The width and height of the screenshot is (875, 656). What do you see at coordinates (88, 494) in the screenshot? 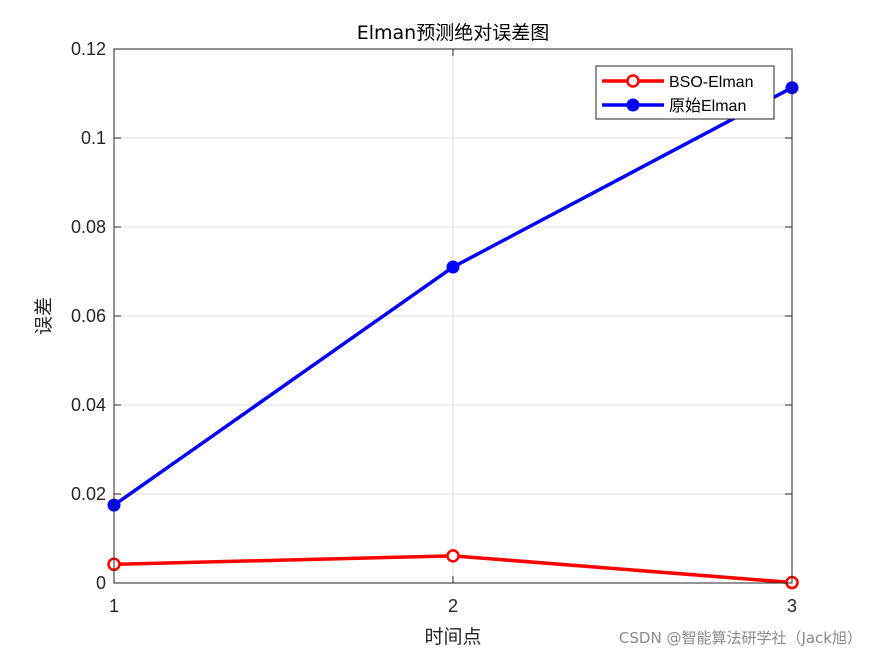
I see `y-tick-label: 0.02` at bounding box center [88, 494].